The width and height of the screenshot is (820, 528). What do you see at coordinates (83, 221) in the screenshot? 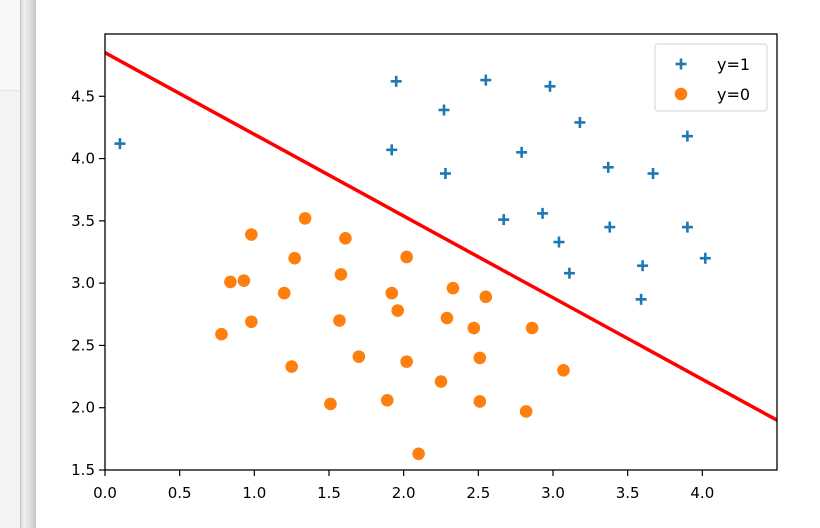
I see `y-tick-label: 3.5` at bounding box center [83, 221].